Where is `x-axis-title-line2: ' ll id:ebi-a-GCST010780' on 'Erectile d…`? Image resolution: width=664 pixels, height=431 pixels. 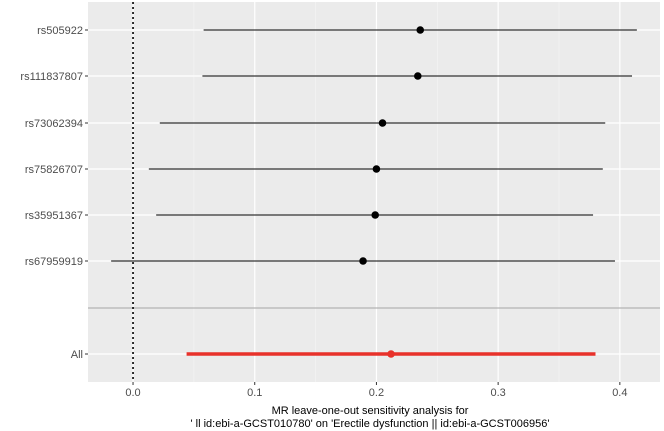
x-axis-title-line2: ' ll id:ebi-a-GCST010780' on 'Erectile d… is located at coordinates (370, 424).